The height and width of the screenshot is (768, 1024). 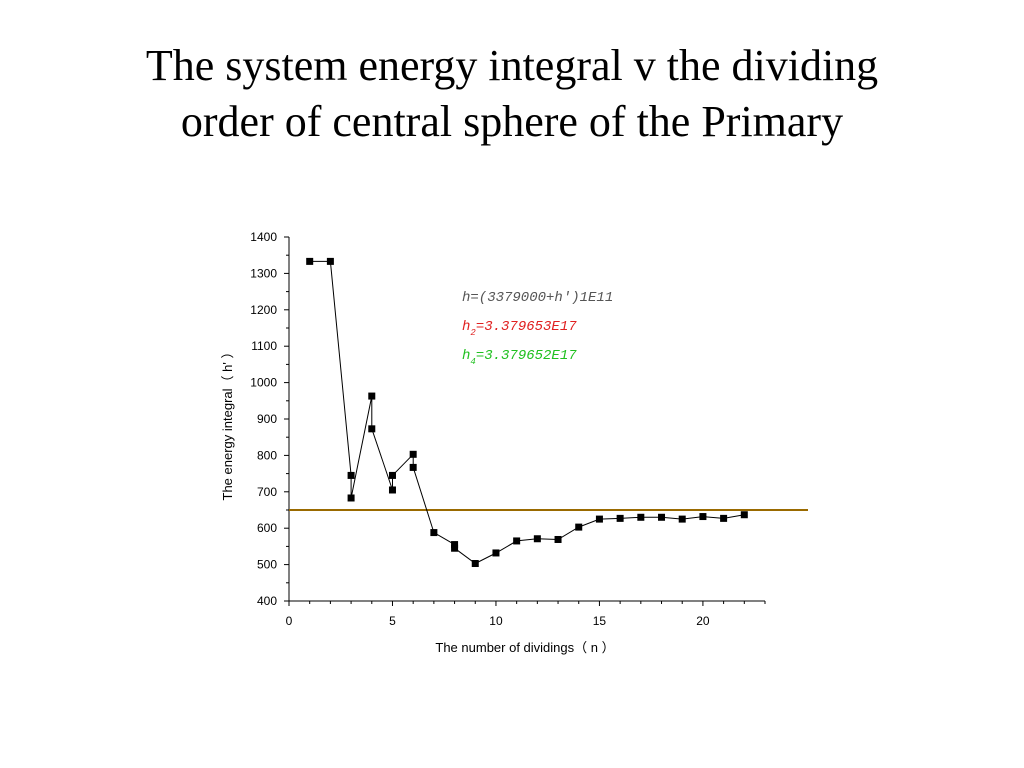 I want to click on x-tick-label: 5, so click(x=392, y=621).